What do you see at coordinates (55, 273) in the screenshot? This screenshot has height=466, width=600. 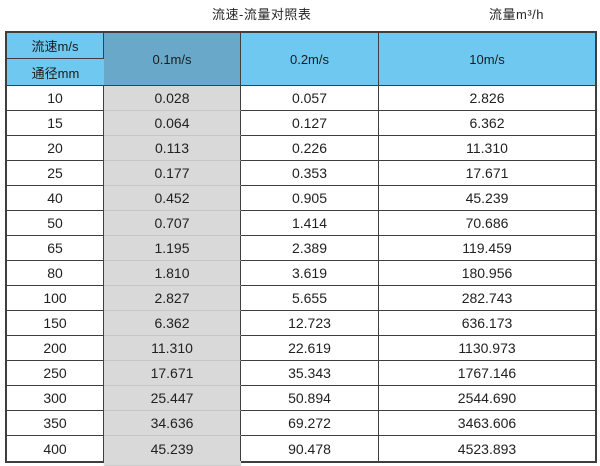 I see `diameter-cell: 80` at bounding box center [55, 273].